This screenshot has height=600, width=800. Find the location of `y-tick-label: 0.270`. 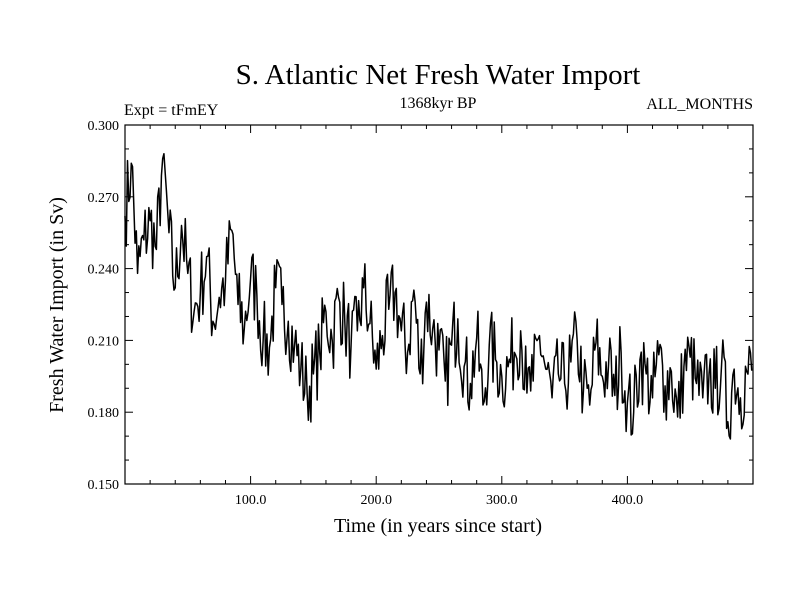

y-tick-label: 0.270 is located at coordinates (104, 198).